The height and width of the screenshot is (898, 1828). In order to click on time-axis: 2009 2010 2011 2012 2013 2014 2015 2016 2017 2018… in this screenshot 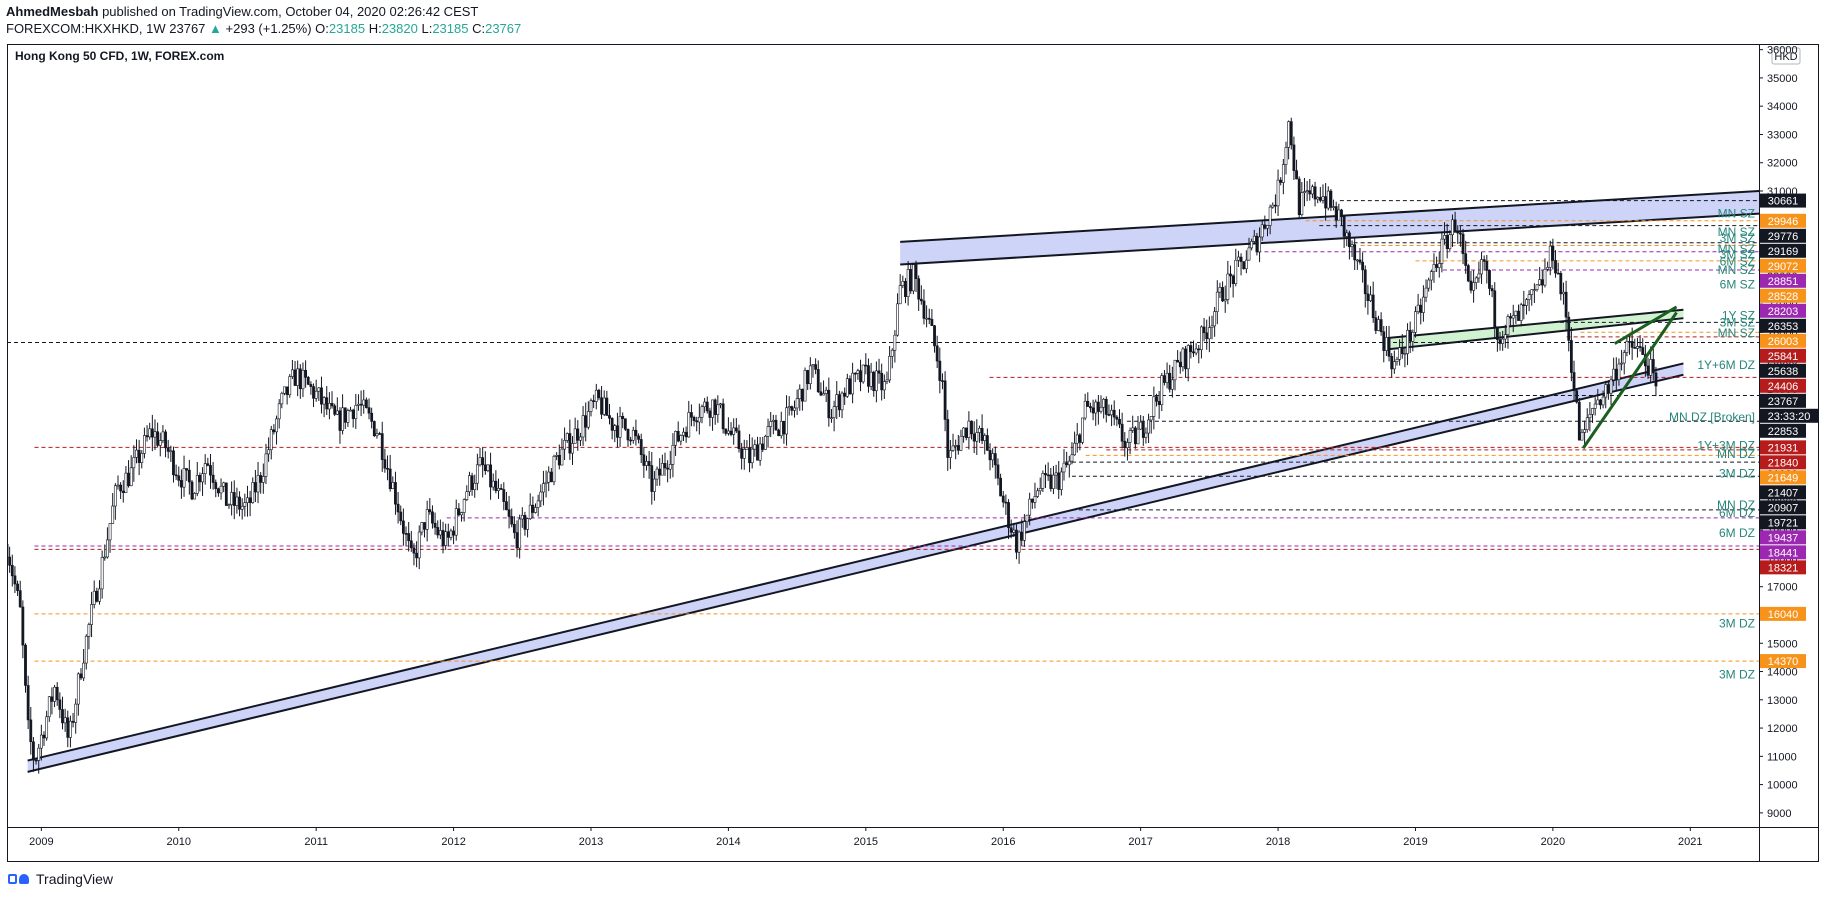, I will do `click(866, 837)`.